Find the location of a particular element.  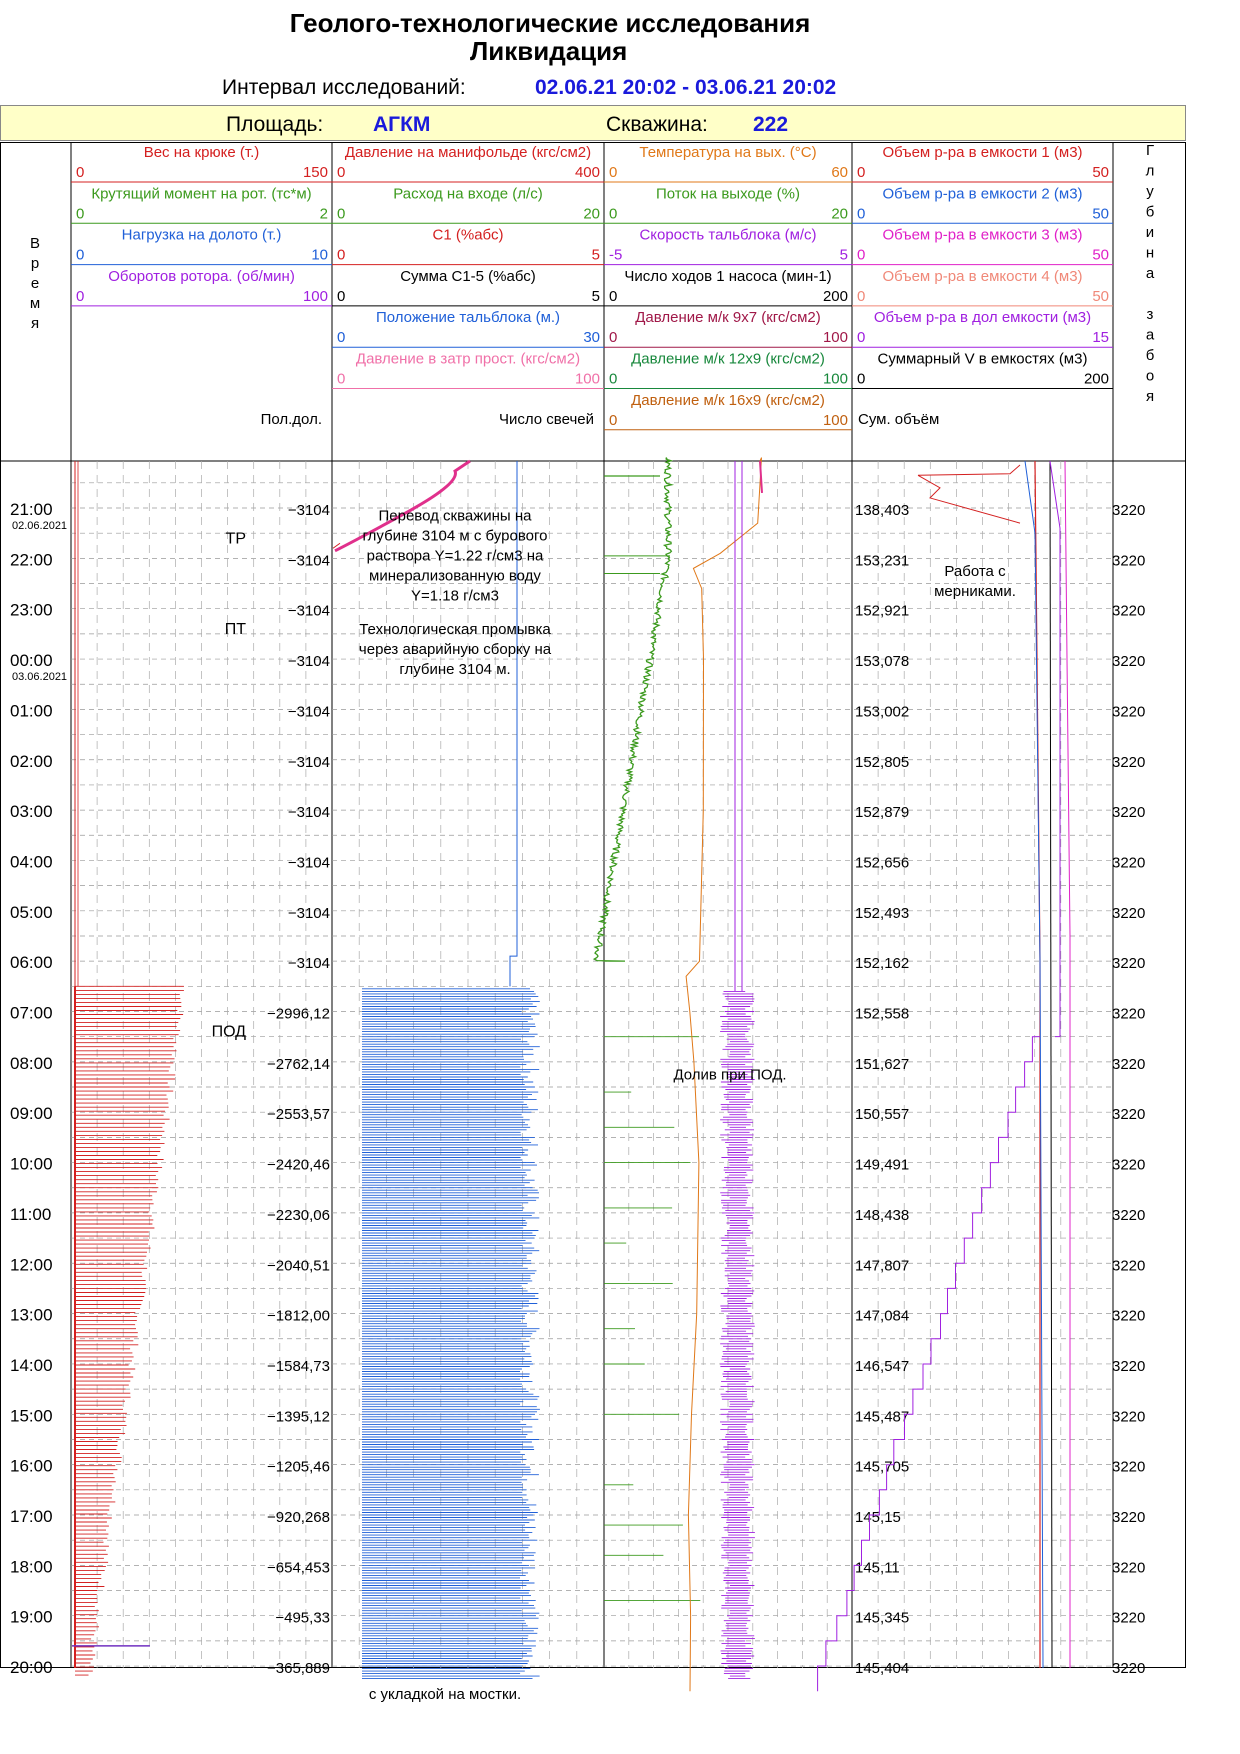

sum-volume-label: 147,807 is located at coordinates (882, 1265).